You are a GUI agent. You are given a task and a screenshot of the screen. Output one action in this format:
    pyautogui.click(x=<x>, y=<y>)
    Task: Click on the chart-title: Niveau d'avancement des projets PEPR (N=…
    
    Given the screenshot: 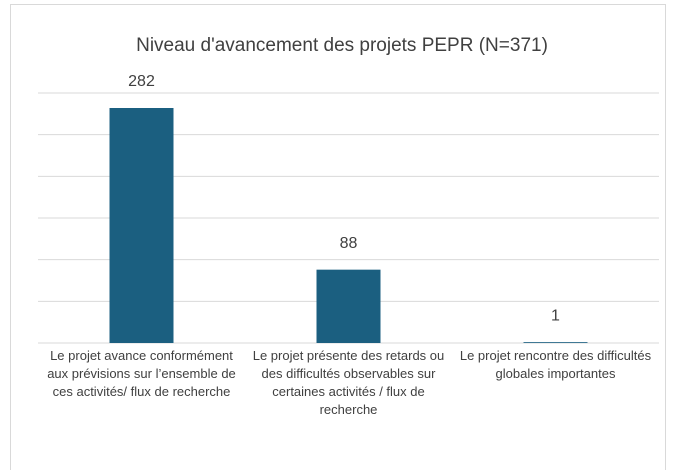 What is the action you would take?
    pyautogui.click(x=342, y=45)
    